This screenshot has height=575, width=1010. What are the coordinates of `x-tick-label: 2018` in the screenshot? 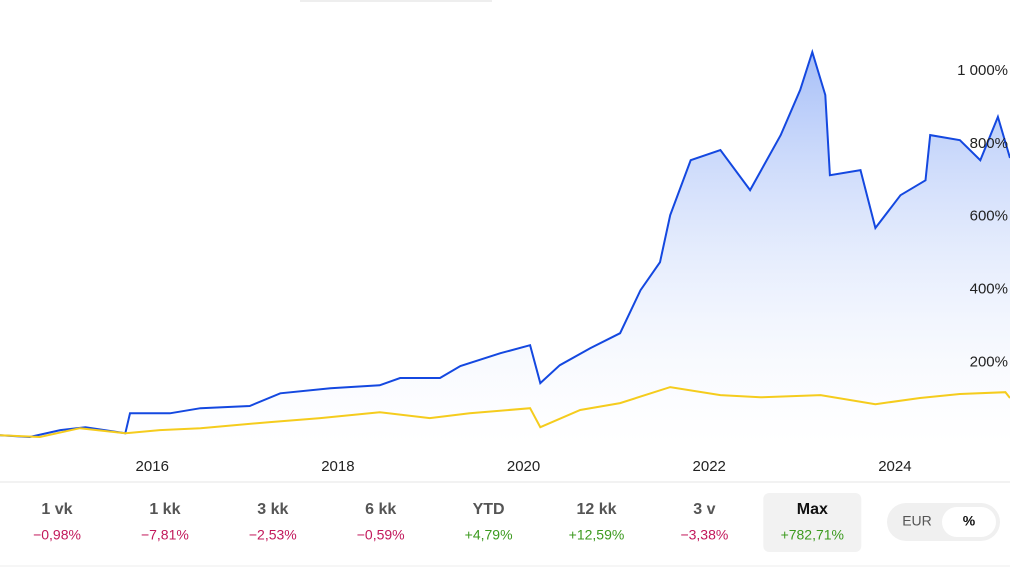 It's located at (337, 466).